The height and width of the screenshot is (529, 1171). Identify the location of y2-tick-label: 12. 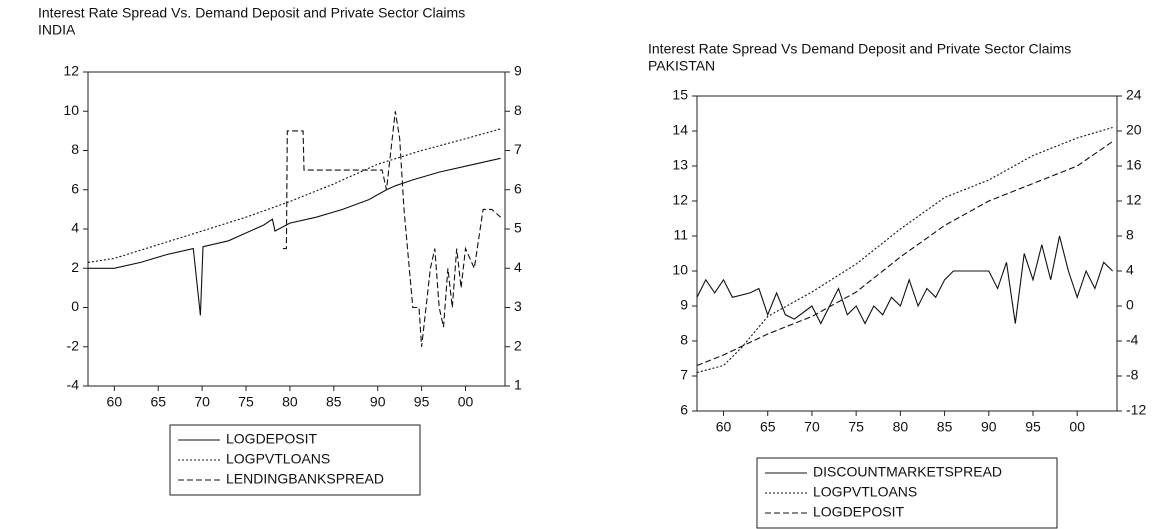
(1134, 200).